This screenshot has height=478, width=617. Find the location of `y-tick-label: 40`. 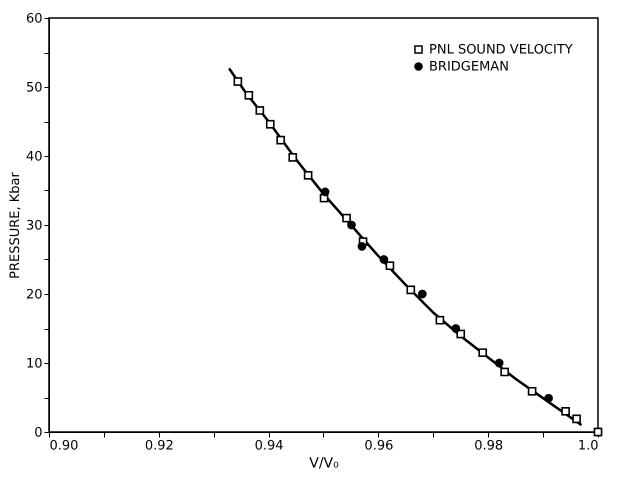

y-tick-label: 40 is located at coordinates (34, 157).